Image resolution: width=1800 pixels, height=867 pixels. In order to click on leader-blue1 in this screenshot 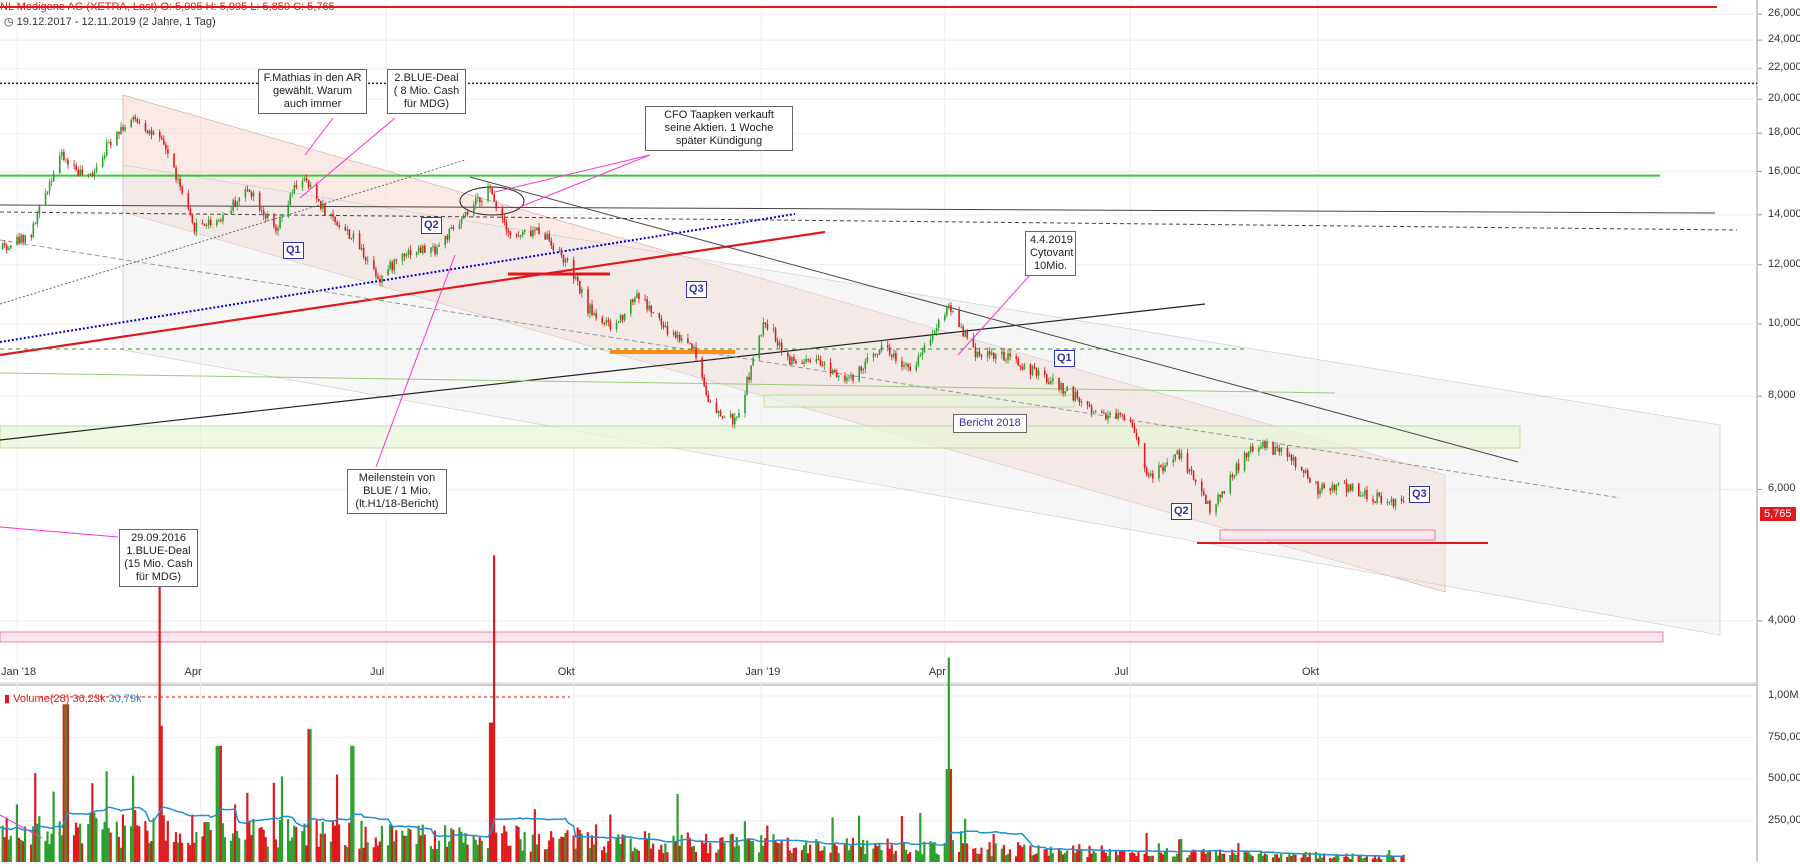, I will do `click(59, 532)`.